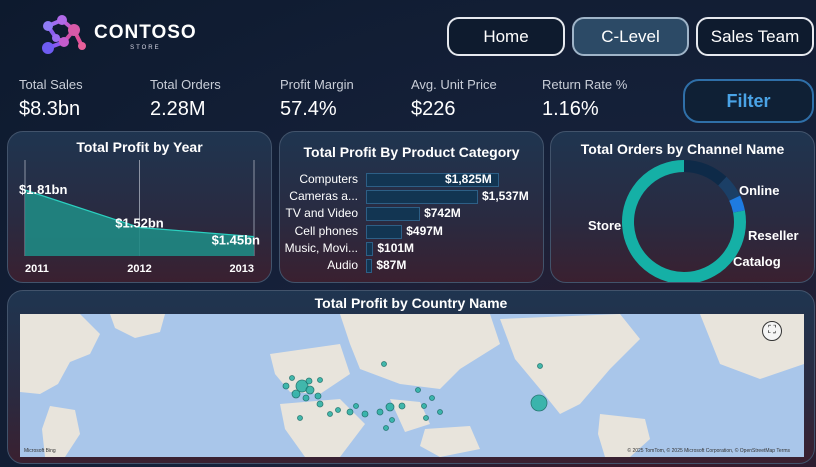  I want to click on category-label: TV and Video, so click(322, 213).